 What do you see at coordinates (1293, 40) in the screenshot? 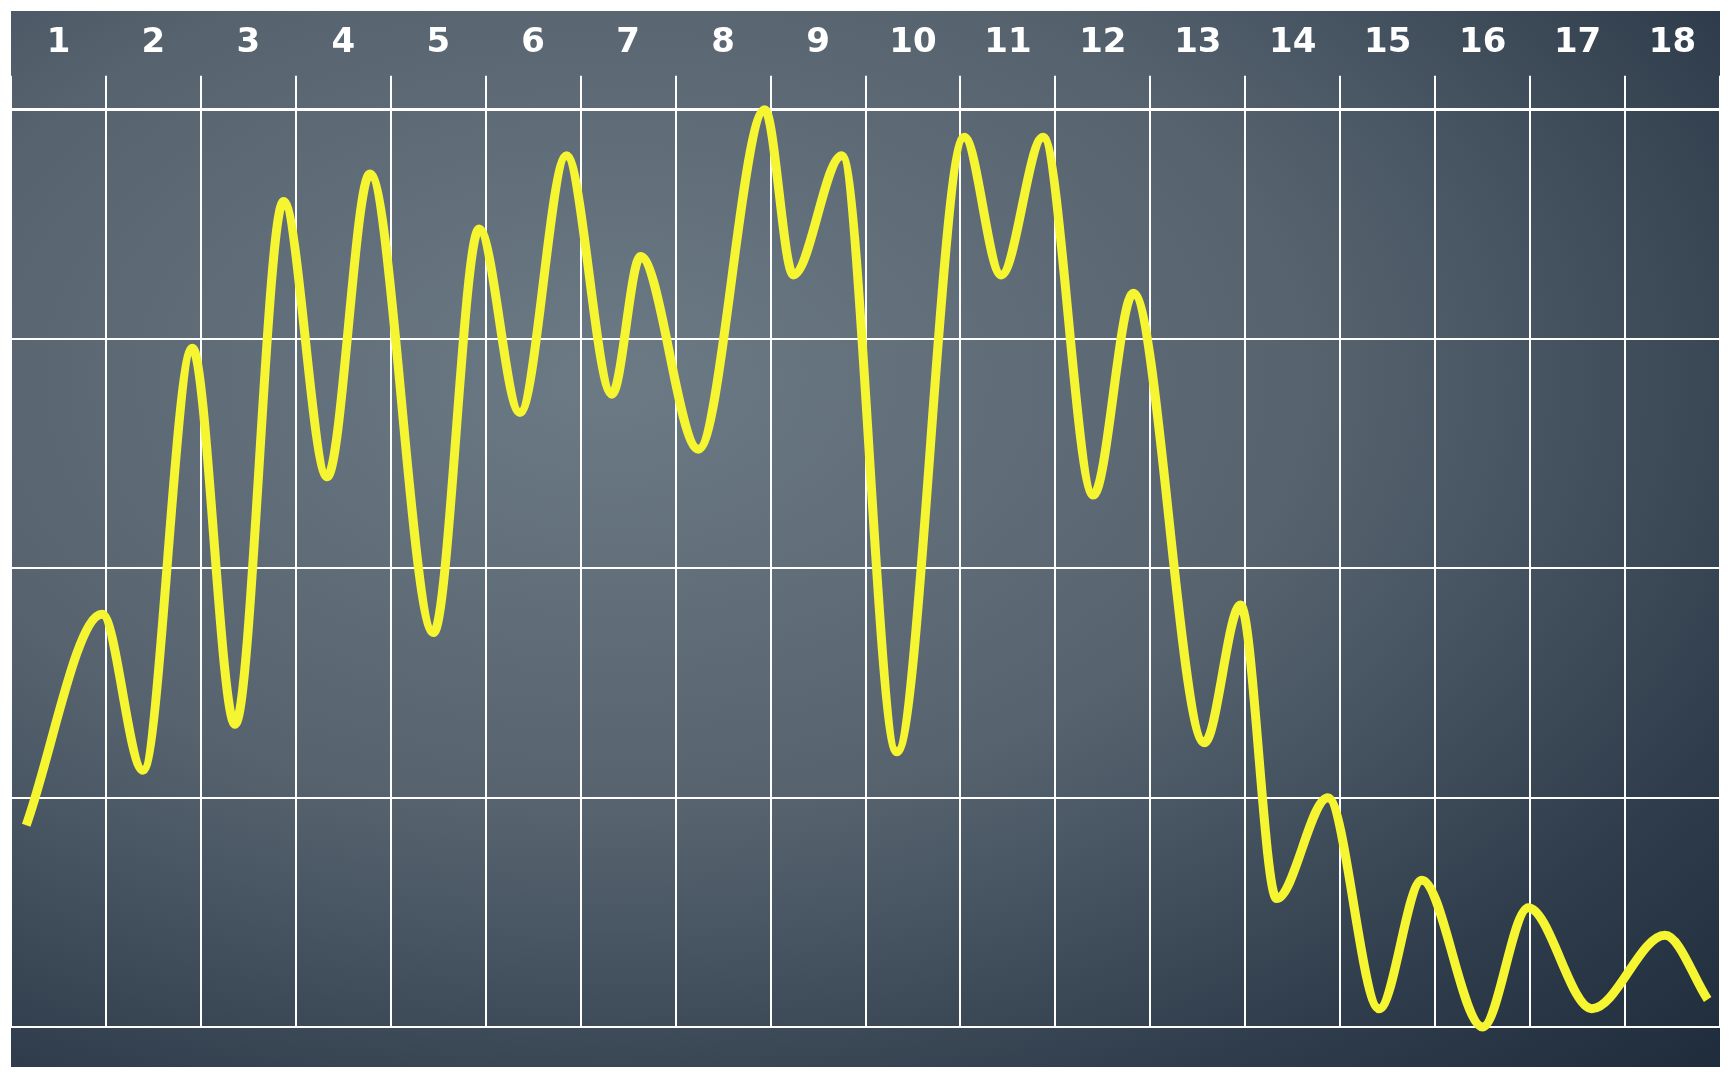
I see `x-tick-label: 14` at bounding box center [1293, 40].